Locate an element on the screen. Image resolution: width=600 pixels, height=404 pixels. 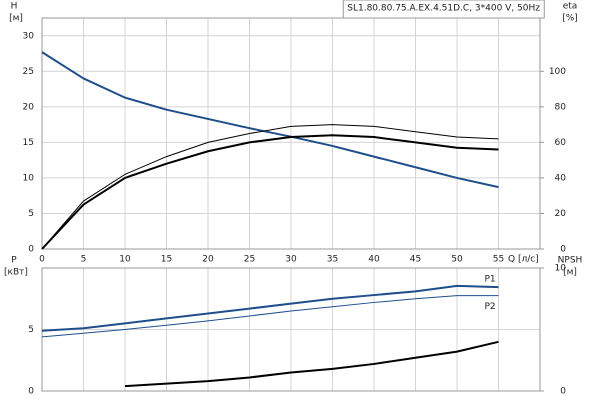
y-unit: [кВт] is located at coordinates (16, 273).